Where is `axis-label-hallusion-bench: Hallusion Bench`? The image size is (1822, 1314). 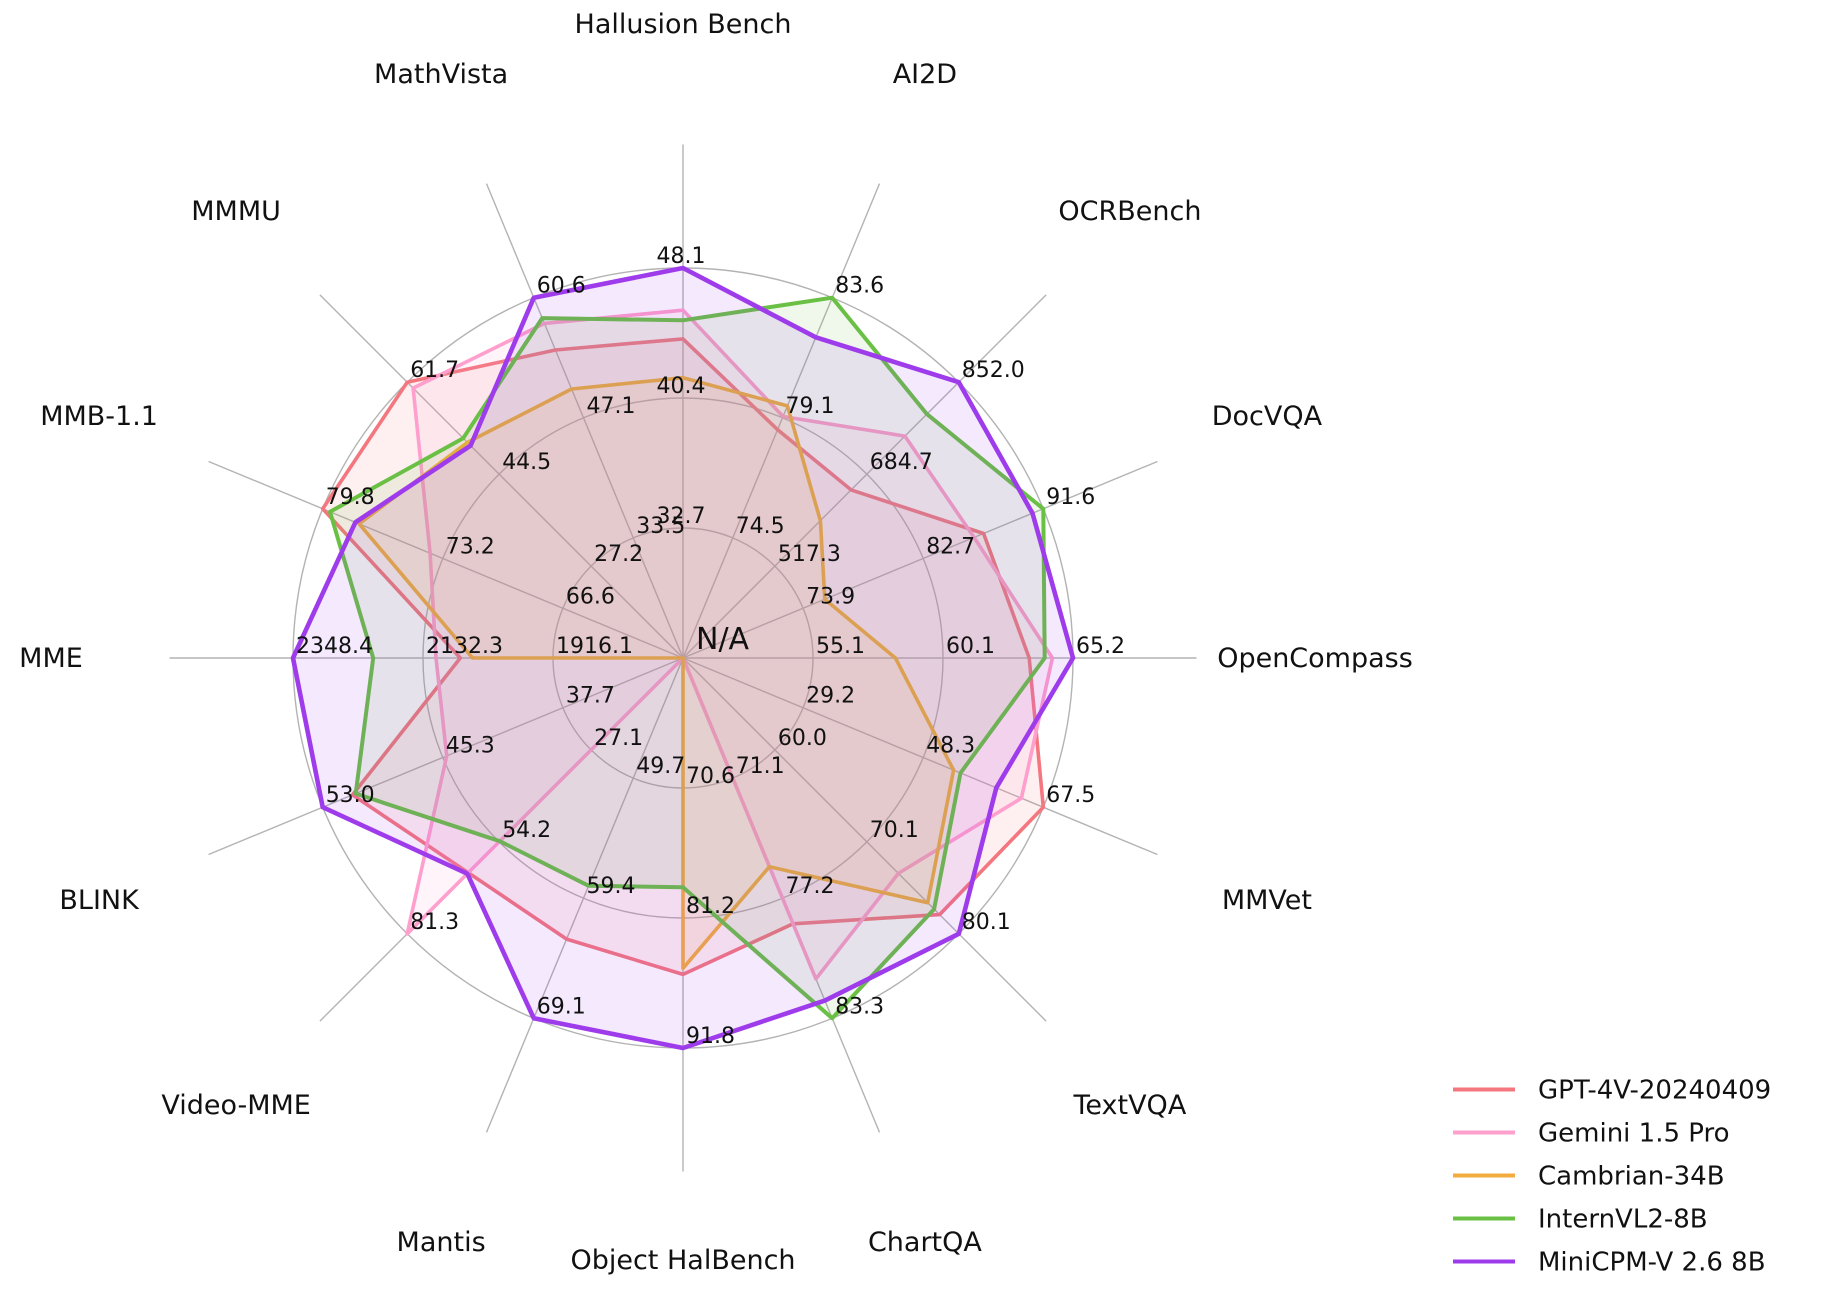 axis-label-hallusion-bench: Hallusion Bench is located at coordinates (683, 24).